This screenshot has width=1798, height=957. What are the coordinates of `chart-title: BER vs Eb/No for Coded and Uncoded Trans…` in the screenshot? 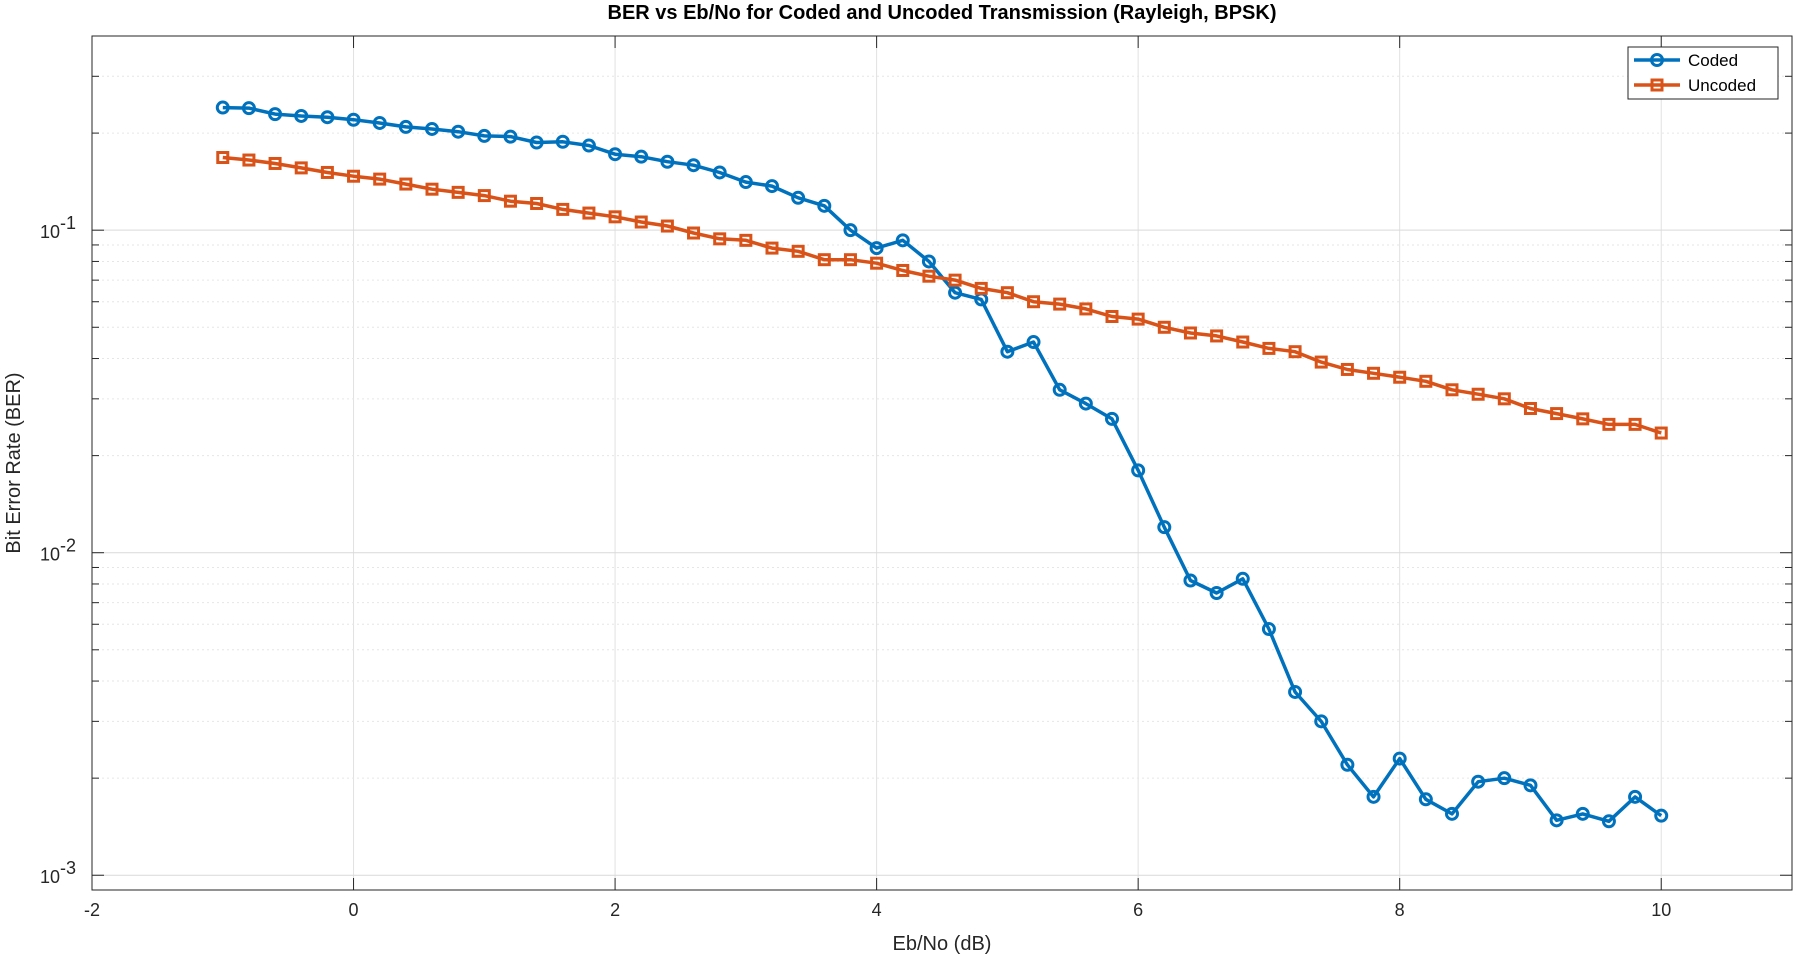 It's located at (942, 13).